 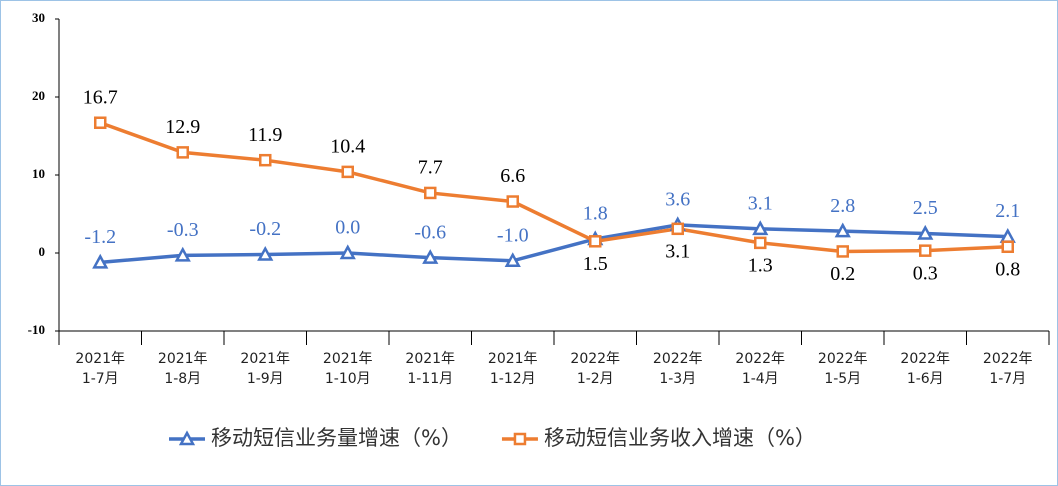 I want to click on x-tick-label: 2021年 1-12月, so click(x=512, y=369).